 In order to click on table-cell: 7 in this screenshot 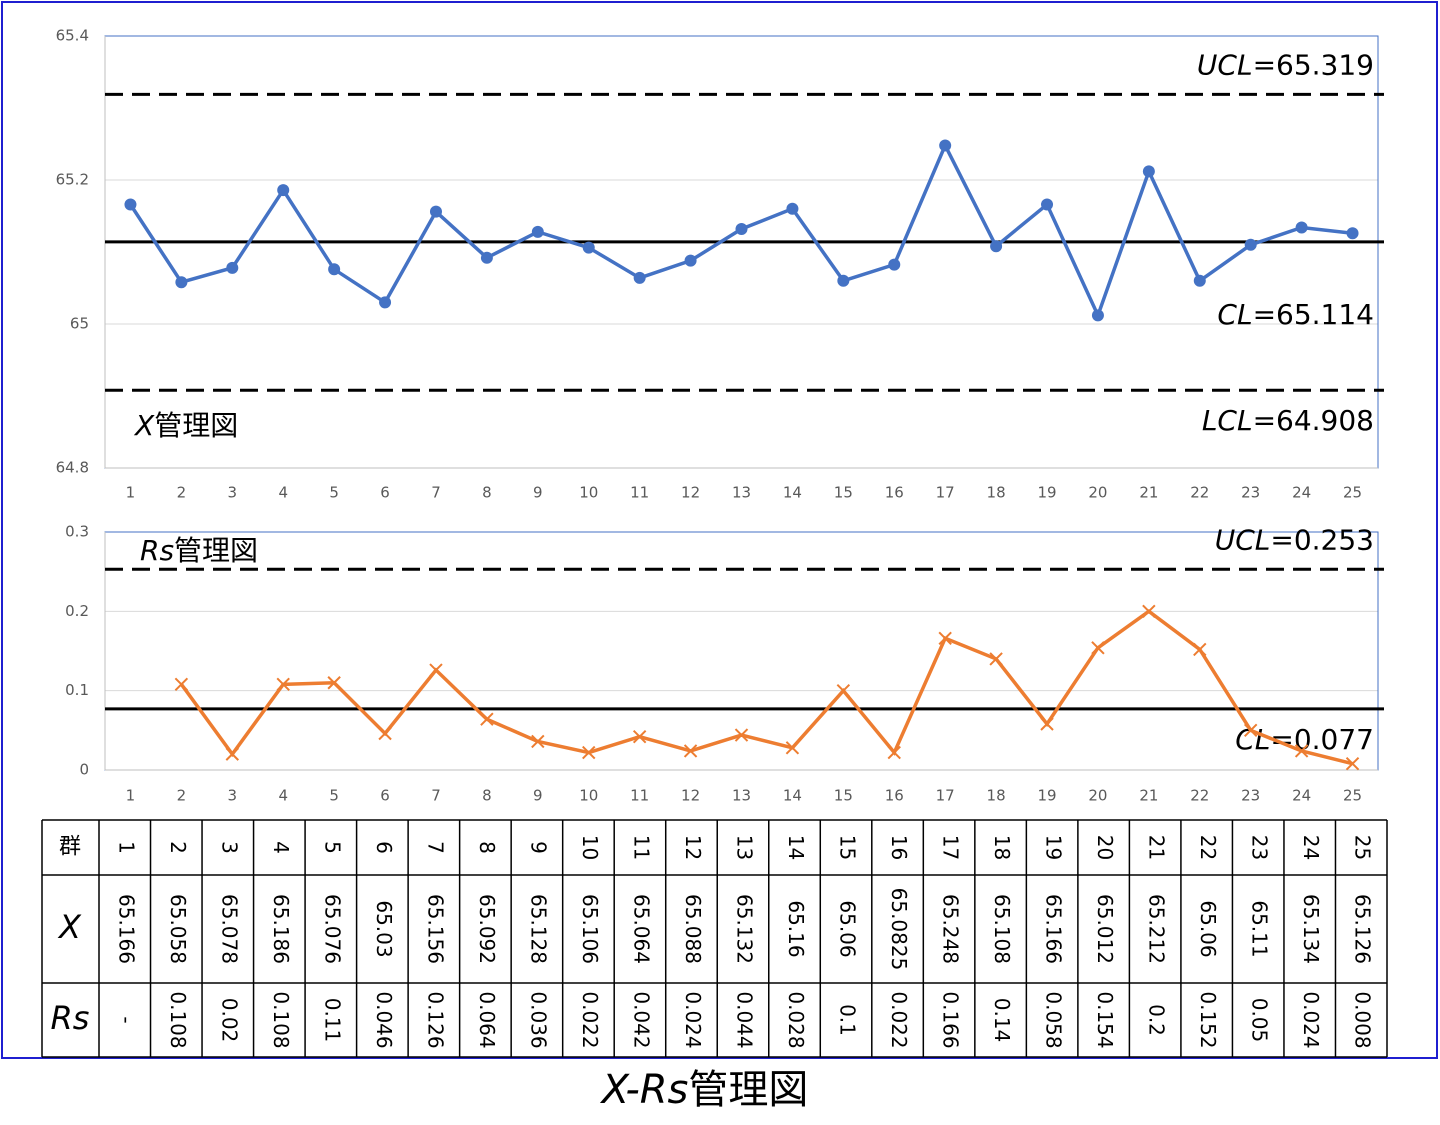, I will do `click(435, 847)`.